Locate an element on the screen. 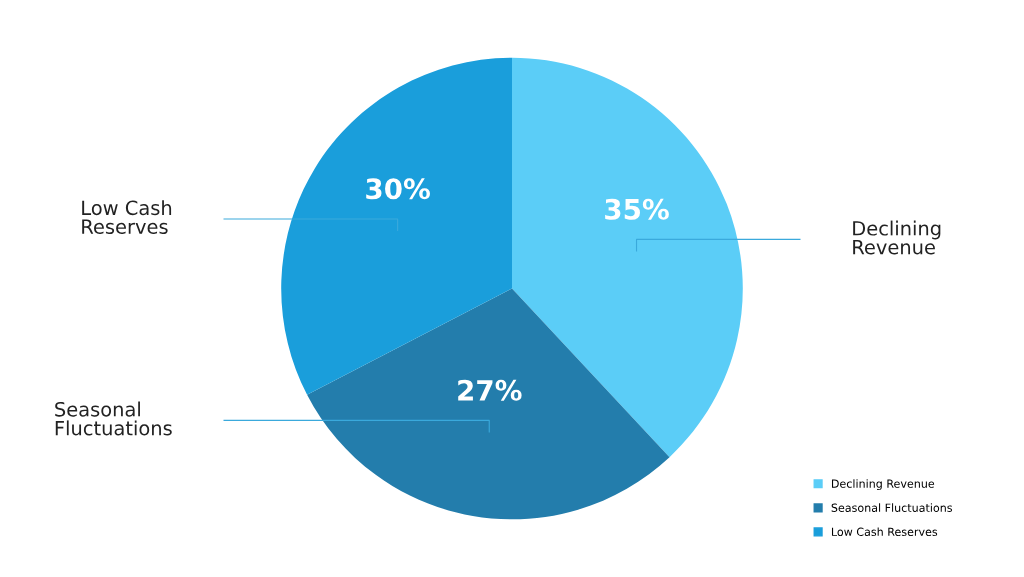 The height and width of the screenshot is (577, 1024). slice-label: Declining Revenue is located at coordinates (897, 237).